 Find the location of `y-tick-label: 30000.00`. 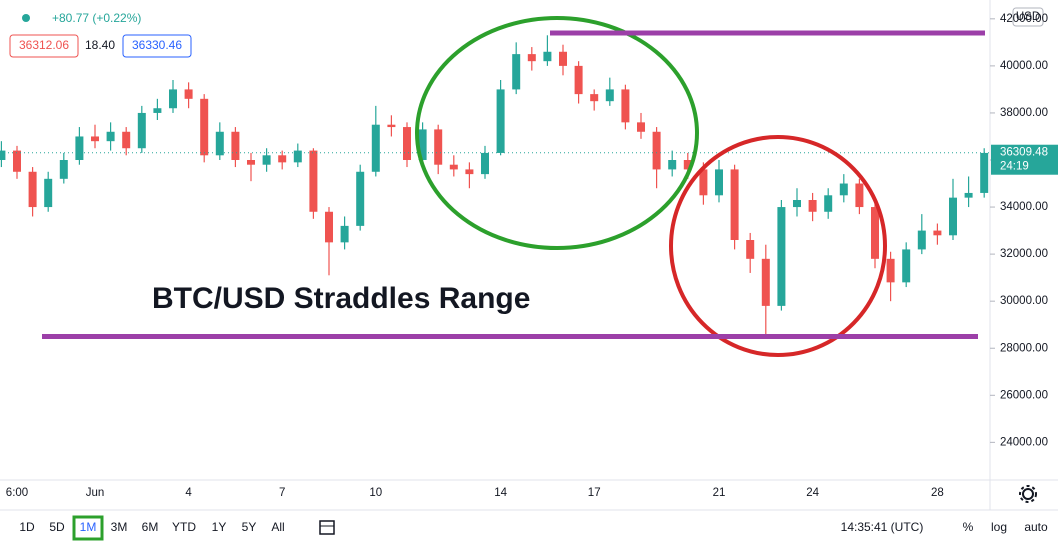

y-tick-label: 30000.00 is located at coordinates (1024, 301).